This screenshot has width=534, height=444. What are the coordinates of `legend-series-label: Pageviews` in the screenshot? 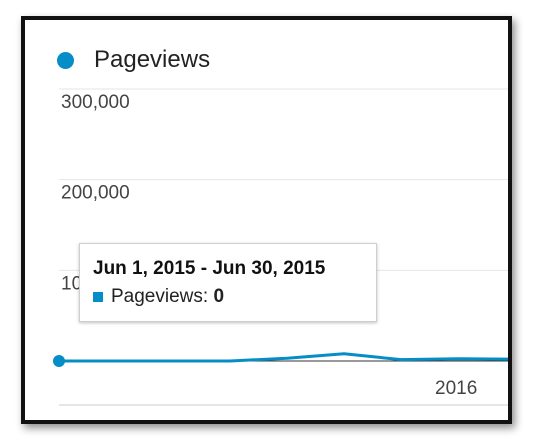 It's located at (152, 59).